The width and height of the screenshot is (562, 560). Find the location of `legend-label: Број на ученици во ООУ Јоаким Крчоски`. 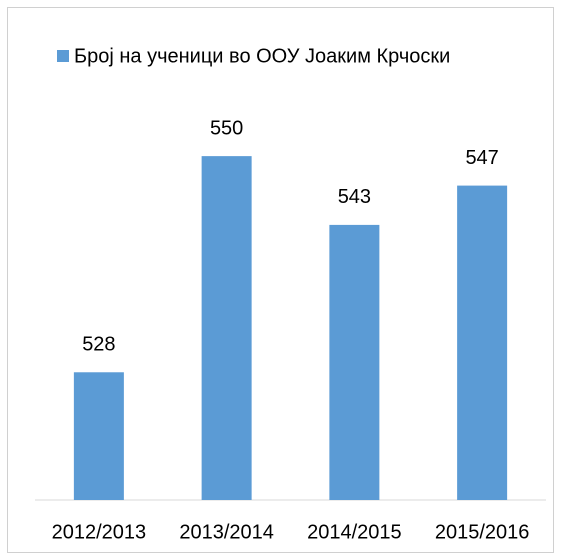

legend-label: Број на ученици во ООУ Јоаким Крчоски is located at coordinates (262, 56).